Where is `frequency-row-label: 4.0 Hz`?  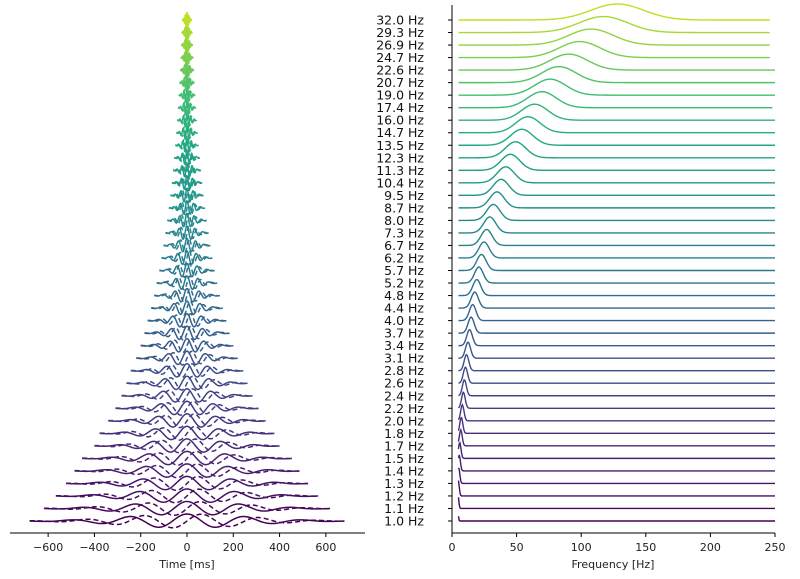
frequency-row-label: 4.0 Hz is located at coordinates (404, 320).